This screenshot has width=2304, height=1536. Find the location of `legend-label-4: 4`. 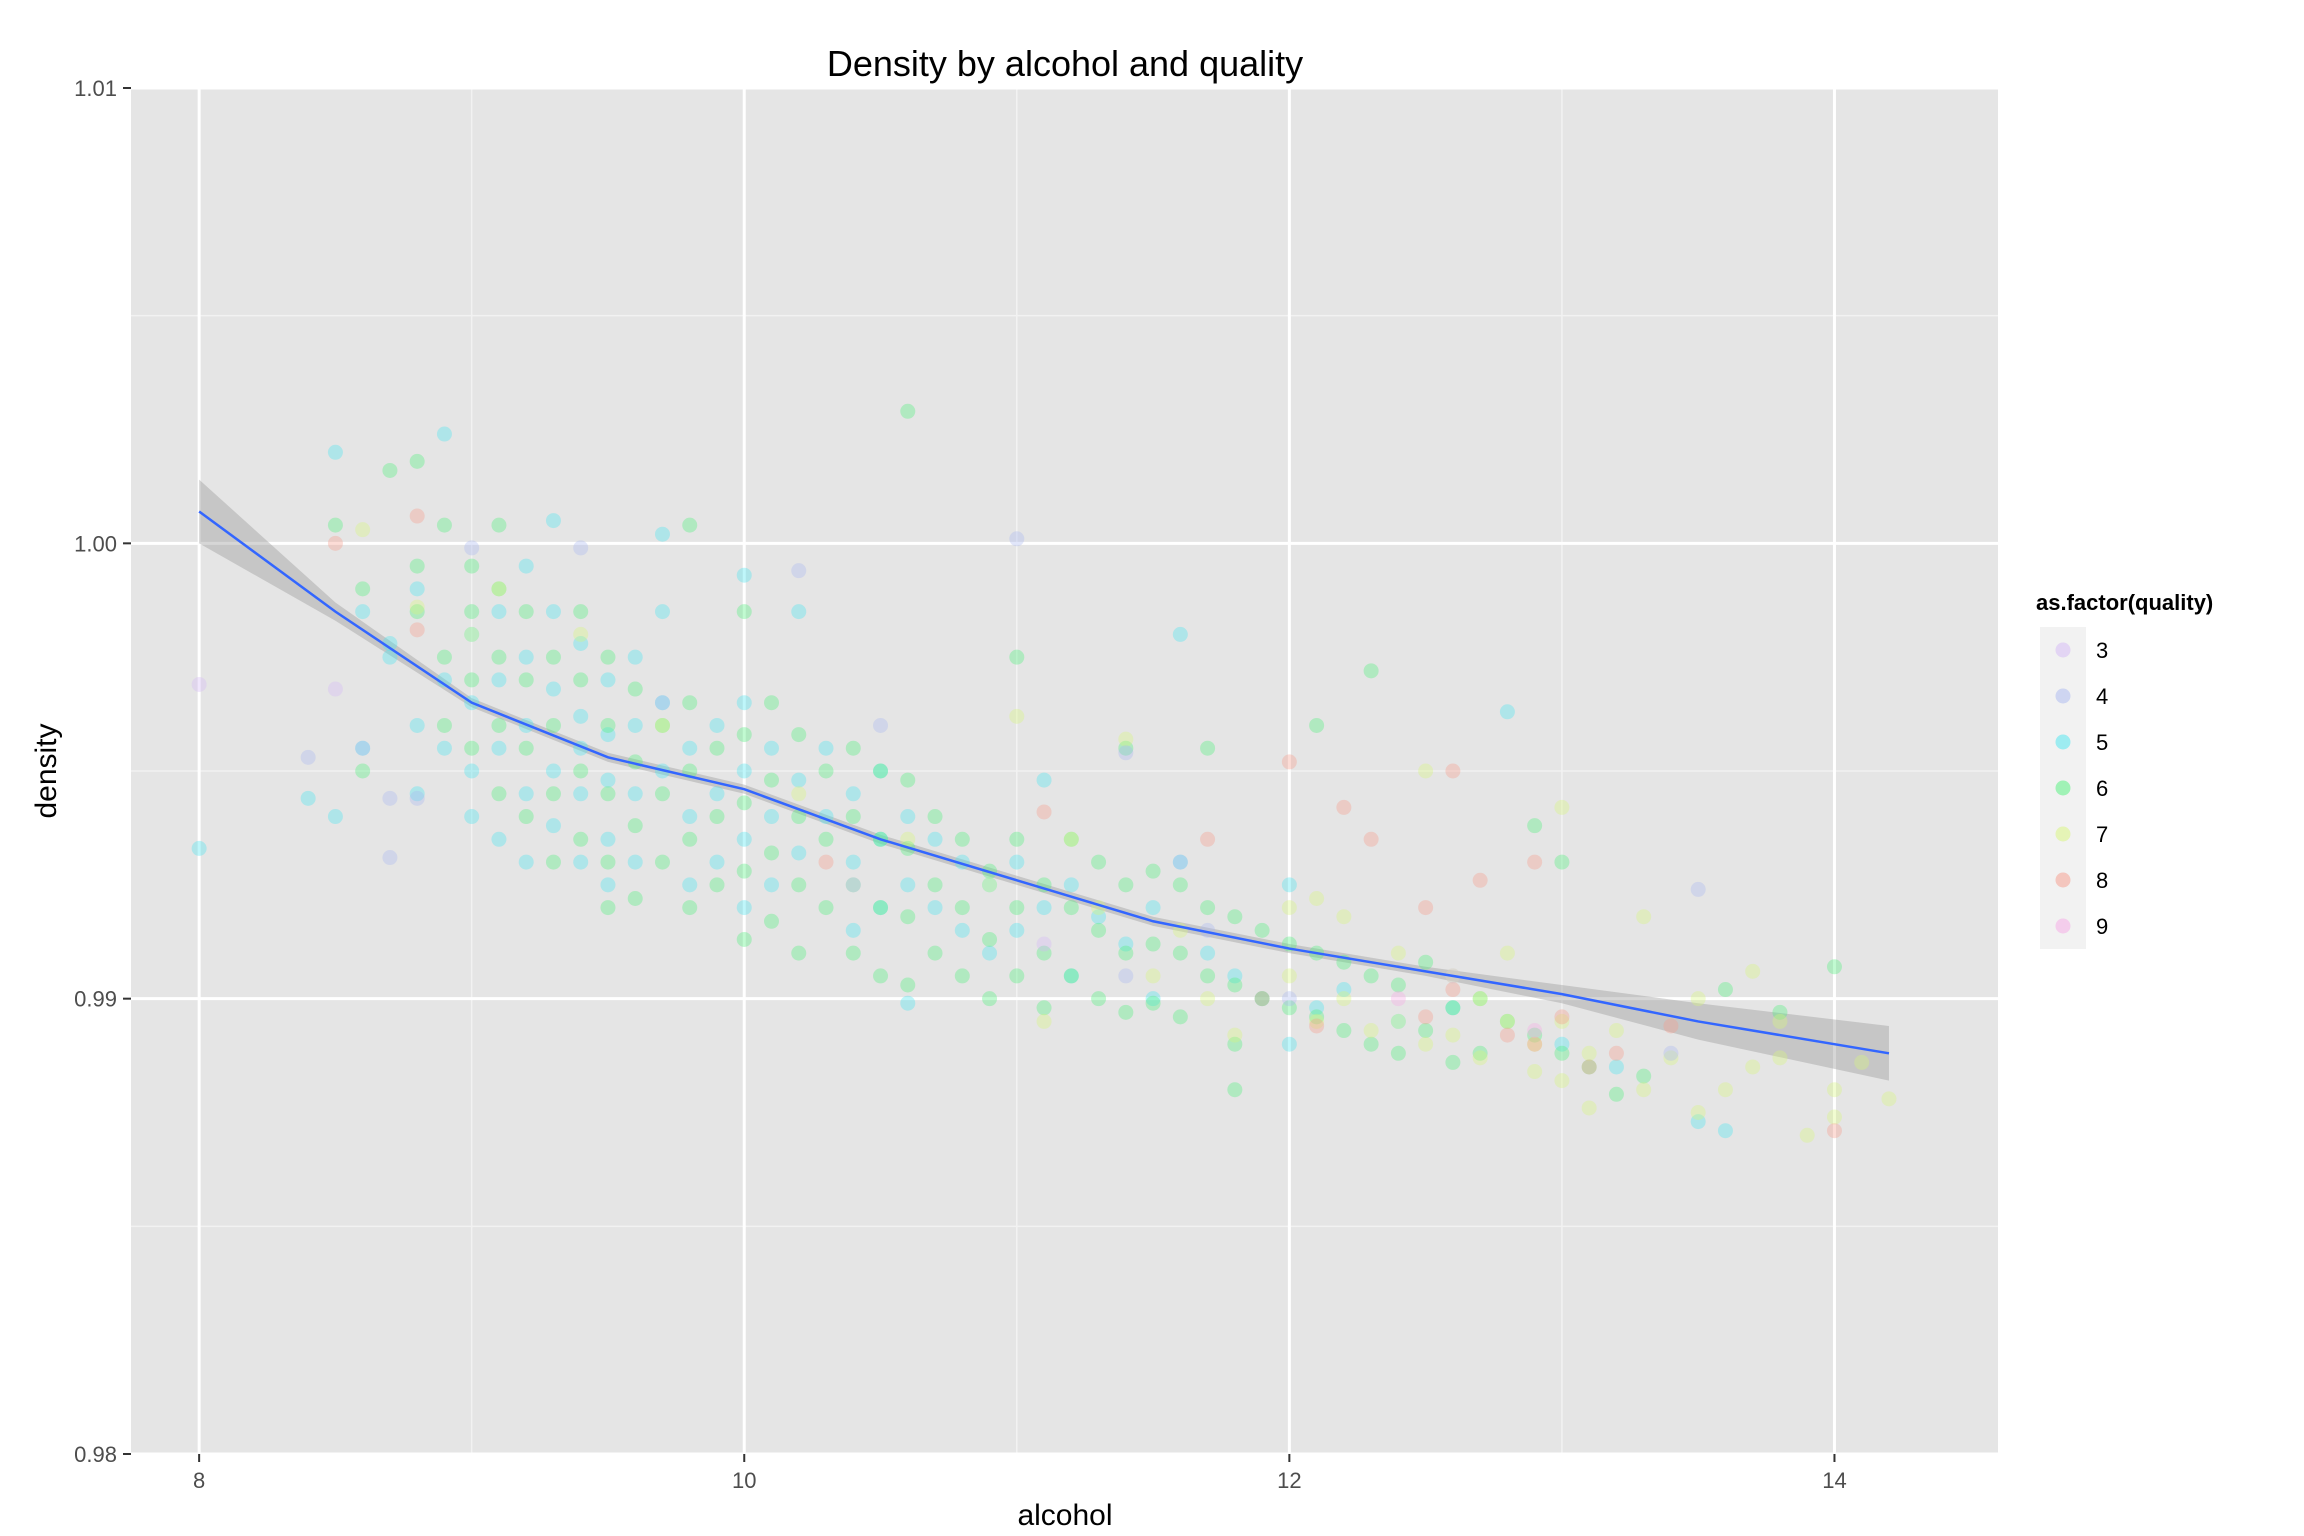

legend-label-4: 4 is located at coordinates (2102, 696).